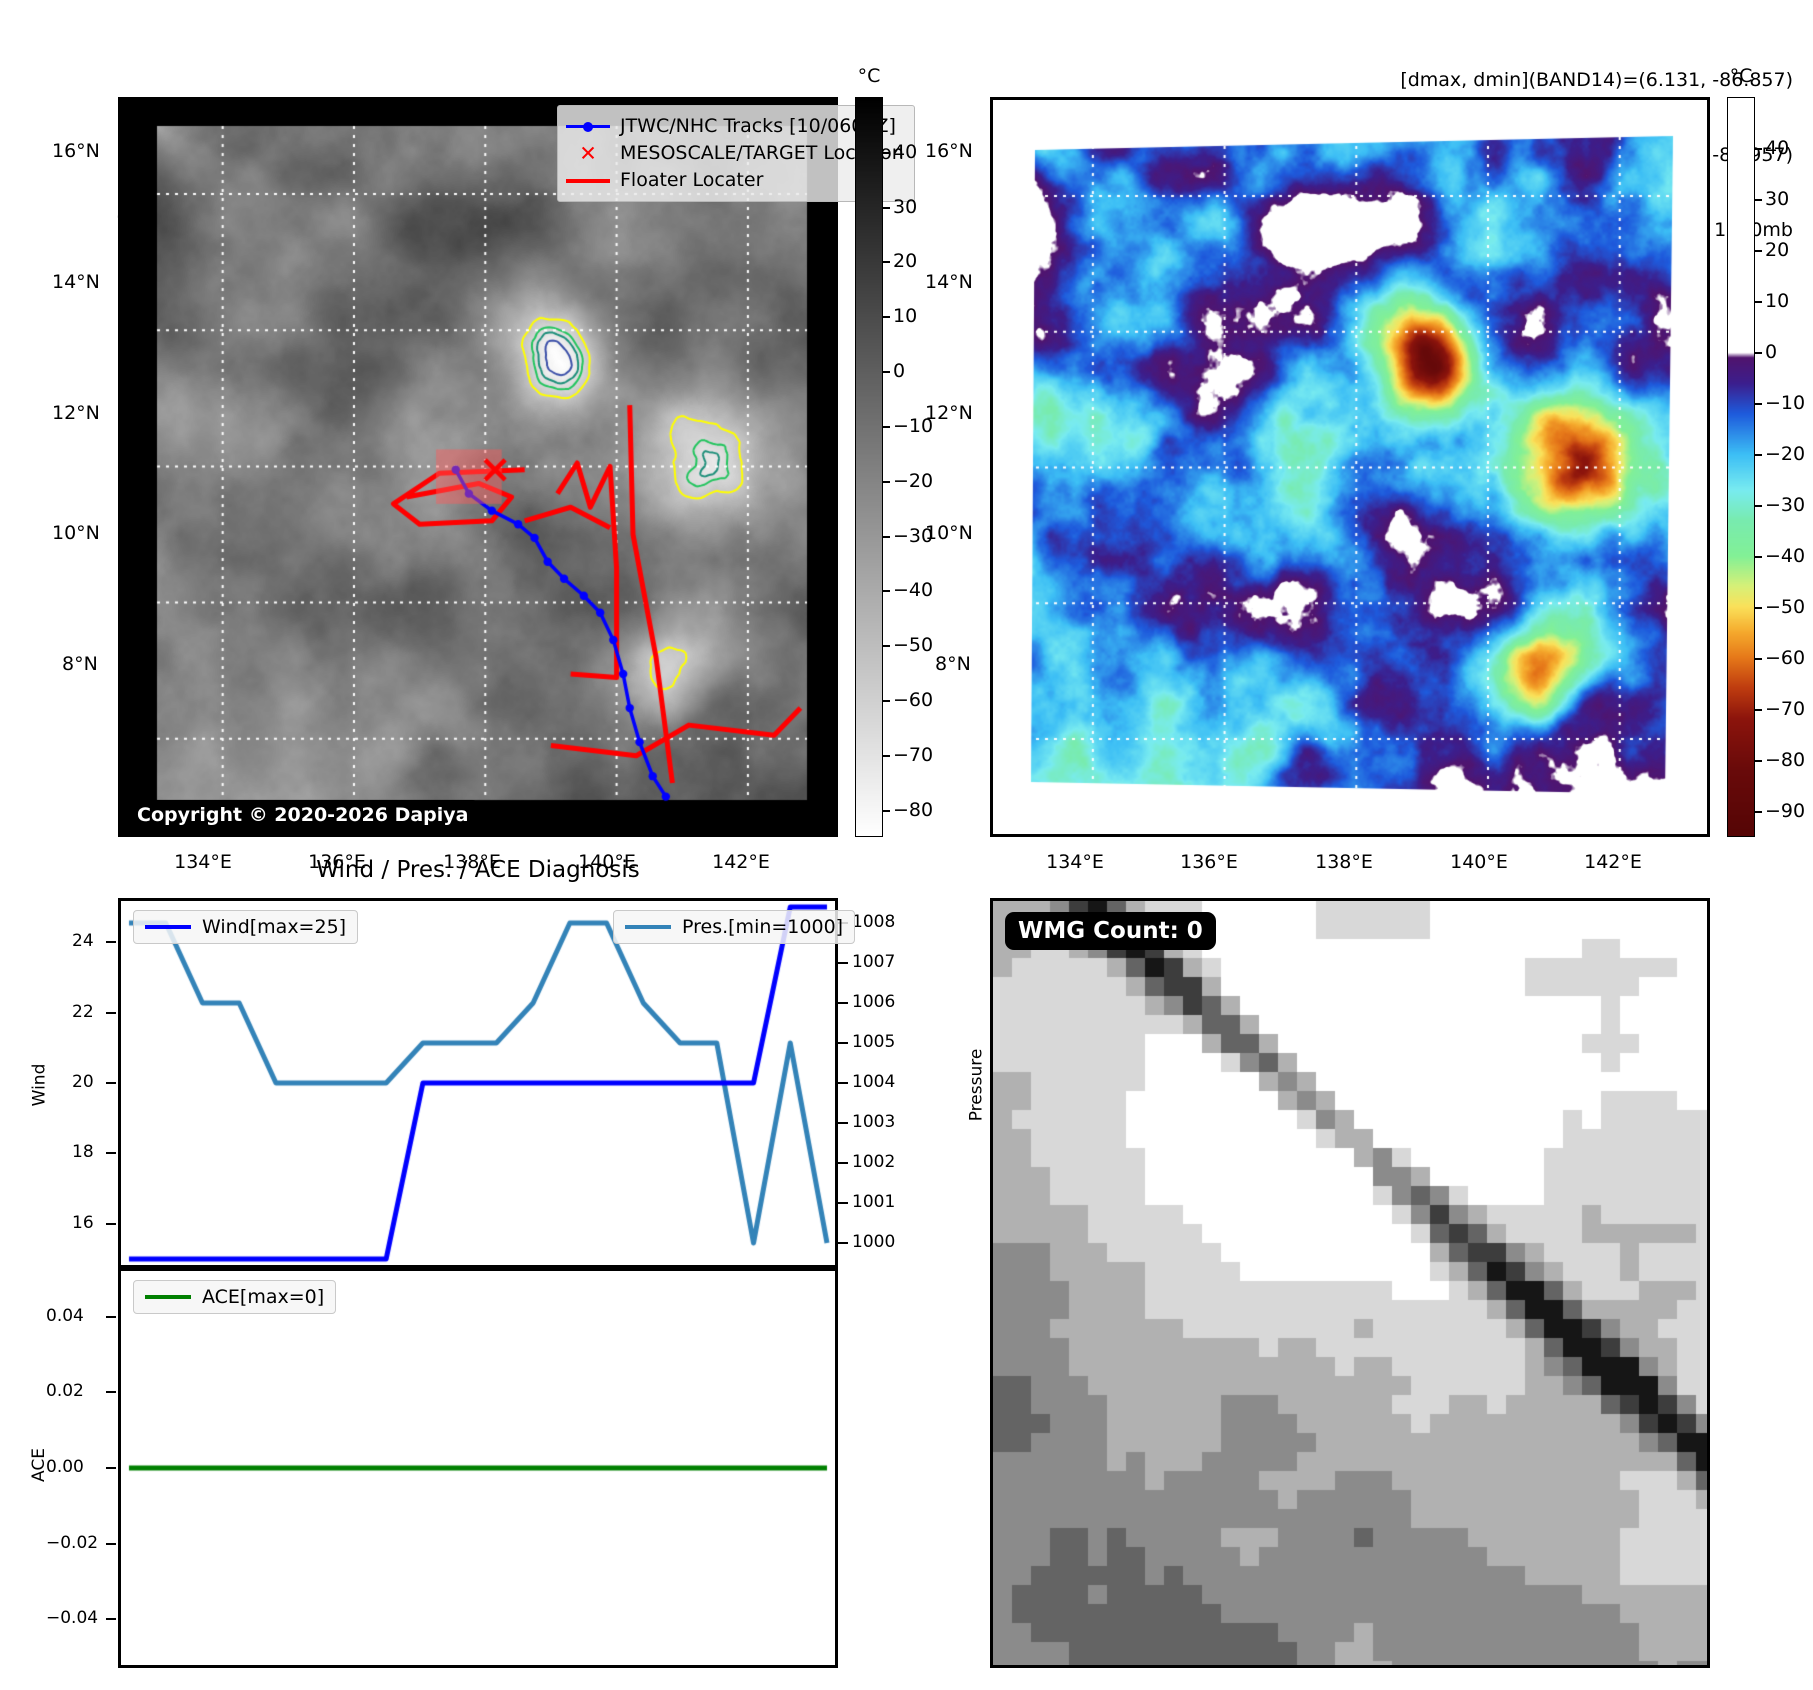 This screenshot has width=1813, height=1690. I want to click on wind-tick-label: 18, so click(83, 1152).